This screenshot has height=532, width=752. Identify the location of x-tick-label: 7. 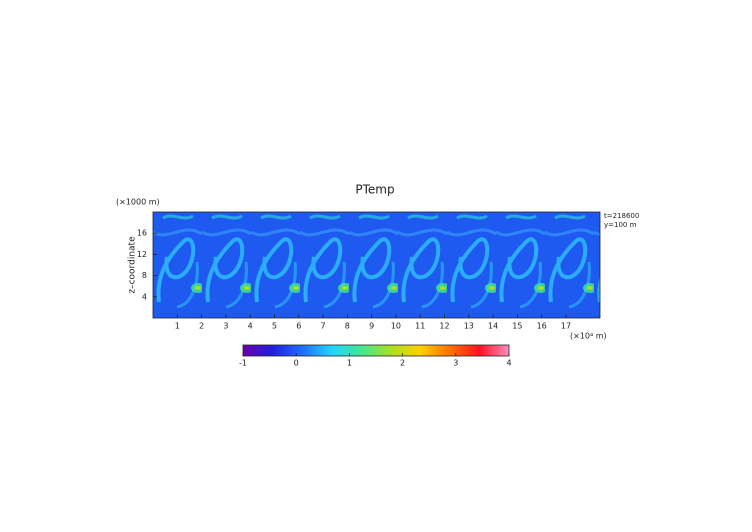
(323, 326).